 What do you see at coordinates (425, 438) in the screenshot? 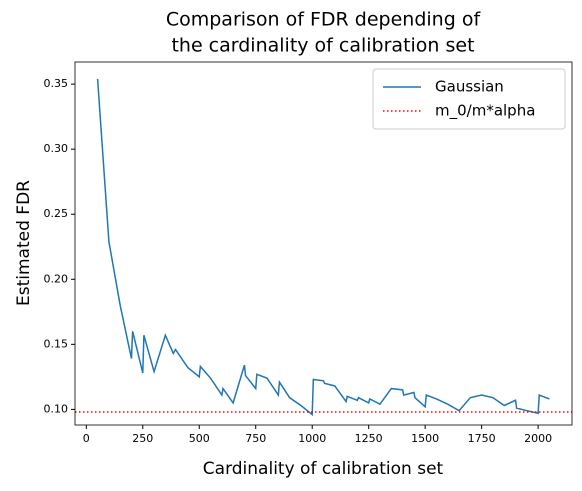
I see `x-tick-label: 1500` at bounding box center [425, 438].